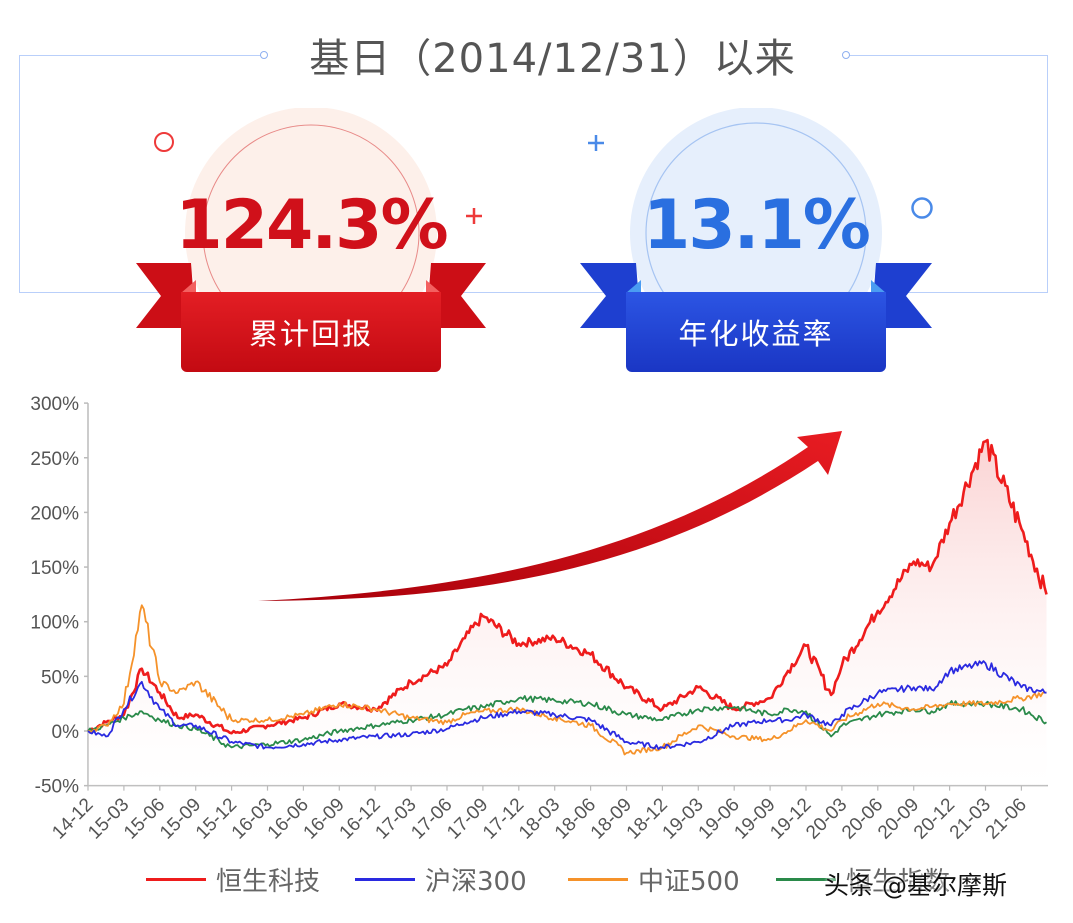 The width and height of the screenshot is (1073, 923). Describe the element at coordinates (476, 881) in the screenshot. I see `legend-label: 沪深300` at that location.